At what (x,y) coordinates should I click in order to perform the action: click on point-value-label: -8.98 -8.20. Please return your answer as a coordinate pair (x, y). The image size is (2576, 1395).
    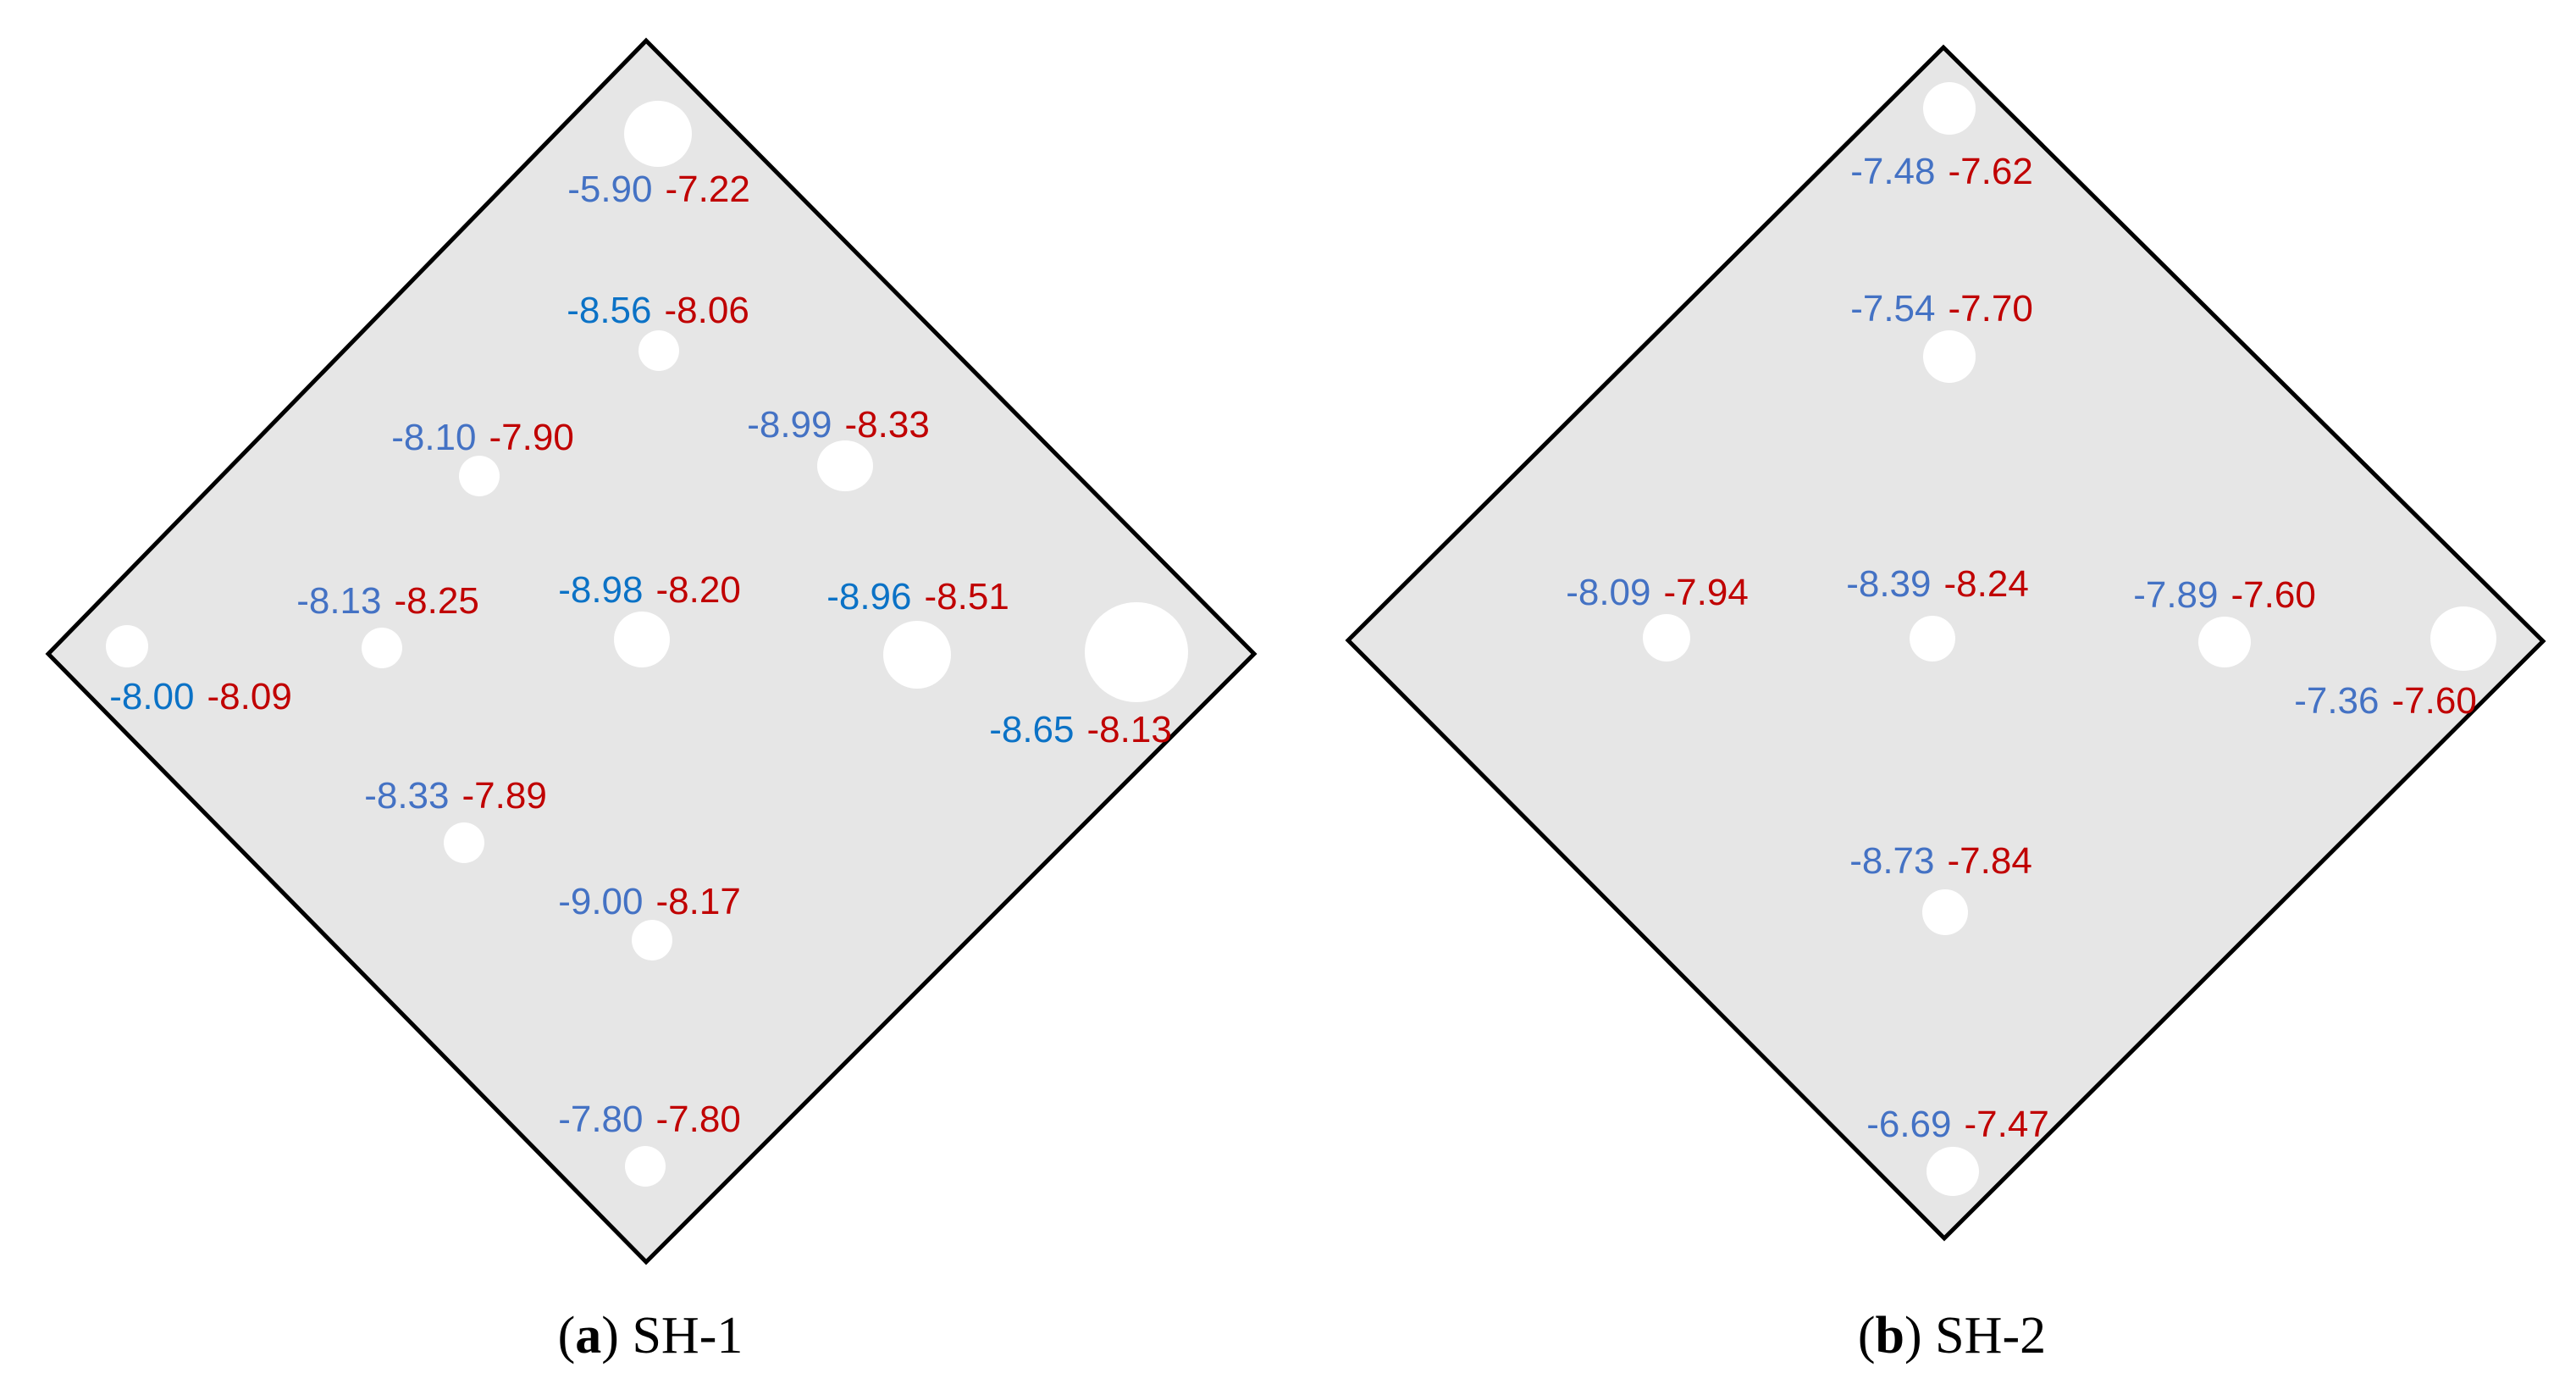
    Looking at the image, I should click on (649, 590).